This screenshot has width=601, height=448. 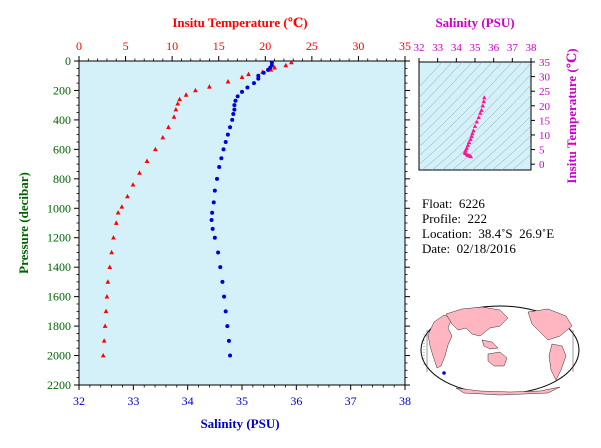 What do you see at coordinates (545, 136) in the screenshot?
I see `ts-temperature-tick-label: 10` at bounding box center [545, 136].